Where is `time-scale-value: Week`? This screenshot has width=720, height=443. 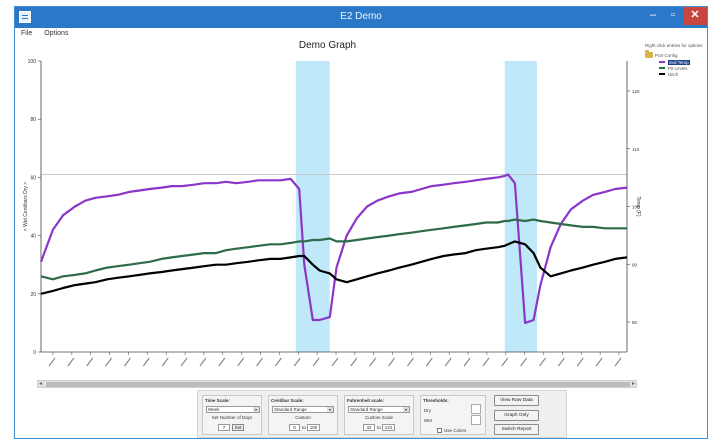 time-scale-value: Week is located at coordinates (214, 409).